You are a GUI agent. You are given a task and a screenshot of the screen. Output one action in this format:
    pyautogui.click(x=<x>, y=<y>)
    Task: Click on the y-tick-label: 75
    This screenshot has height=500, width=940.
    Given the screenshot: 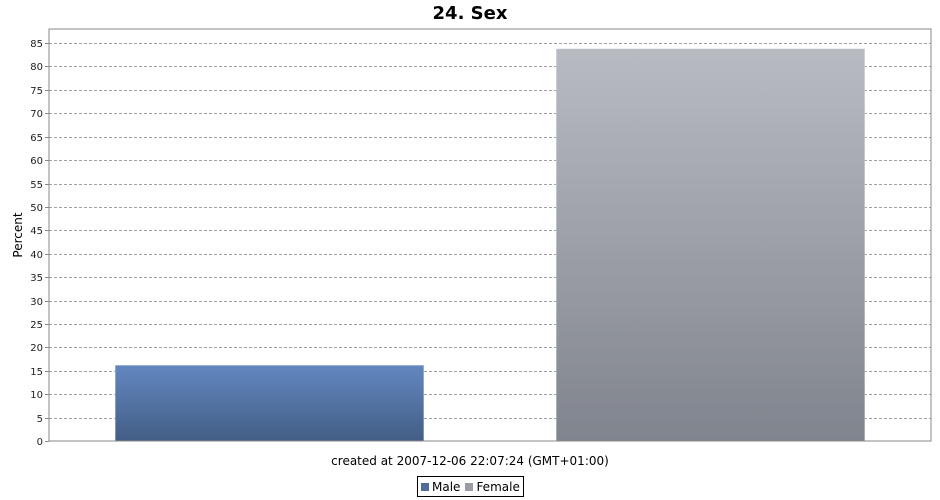 What is the action you would take?
    pyautogui.click(x=36, y=91)
    